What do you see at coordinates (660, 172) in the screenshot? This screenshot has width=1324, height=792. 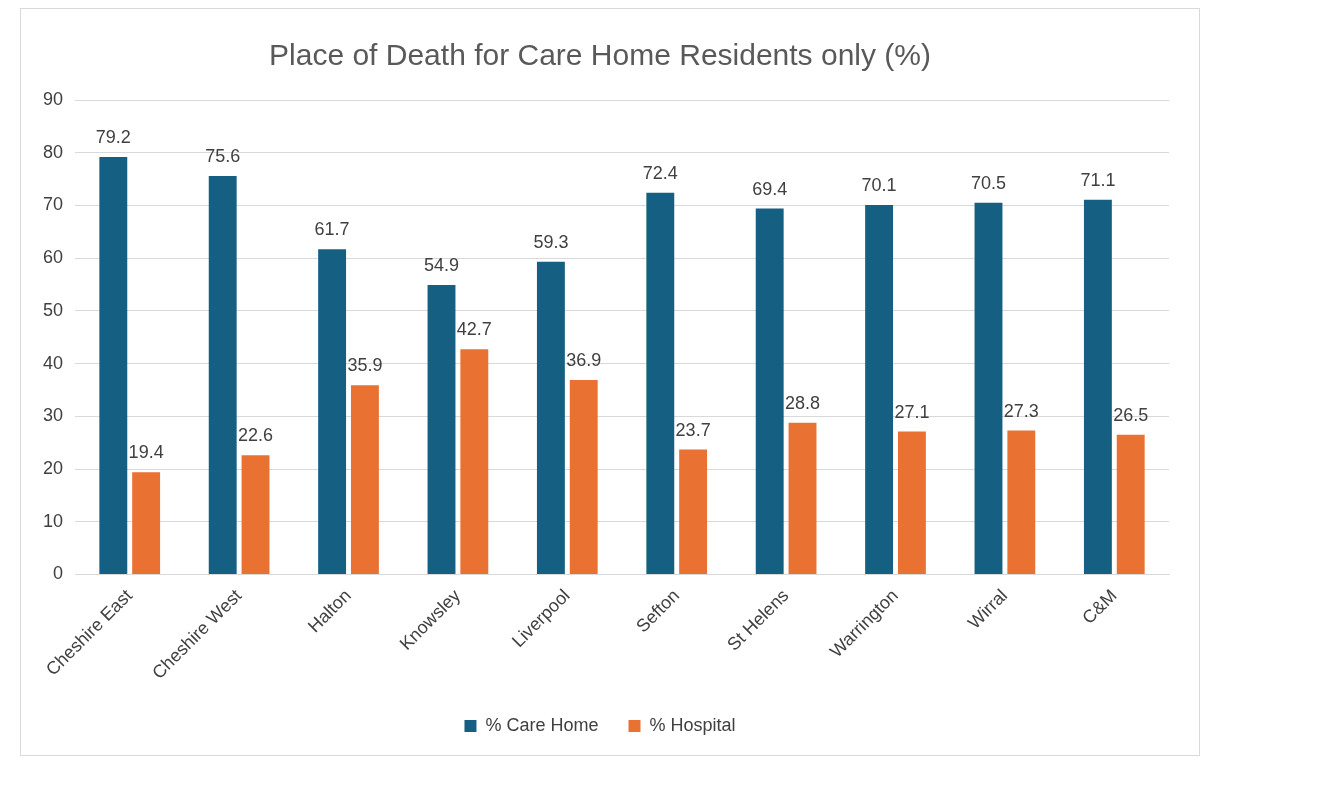 I see `data-label: 72.4` at bounding box center [660, 172].